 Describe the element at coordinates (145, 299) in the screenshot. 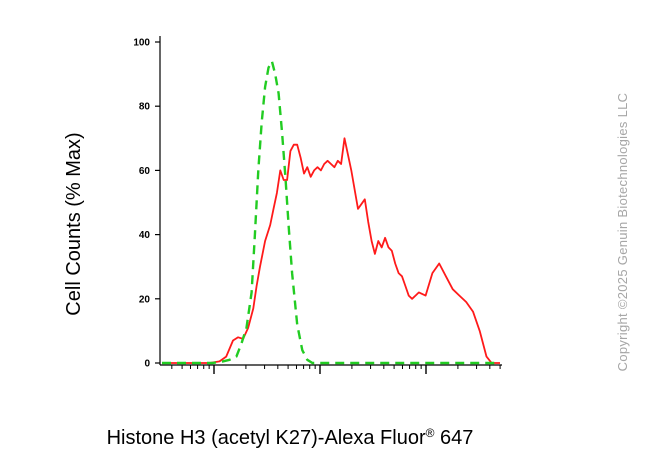

I see `y-tick-label: 20` at that location.